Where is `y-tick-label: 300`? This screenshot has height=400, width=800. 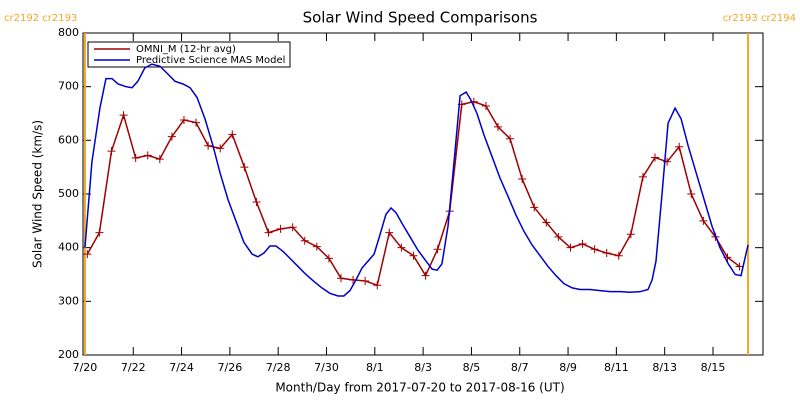
y-tick-label: 300 is located at coordinates (68, 300).